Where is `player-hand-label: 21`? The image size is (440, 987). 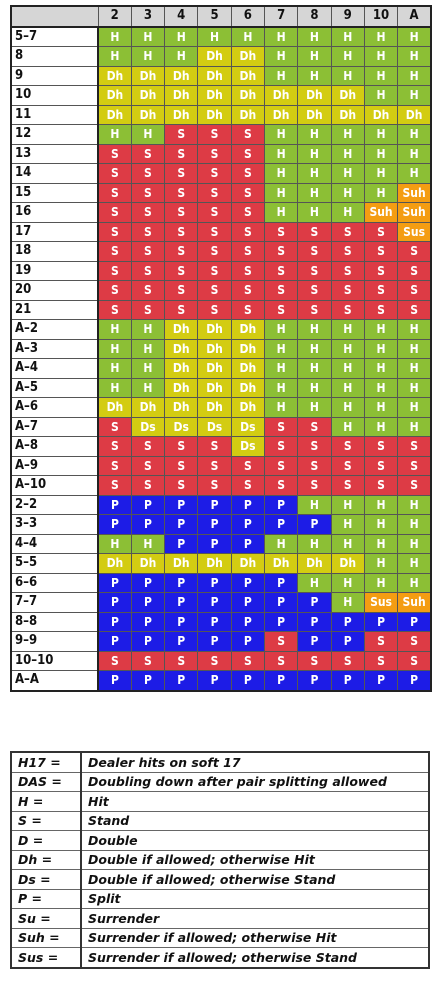 player-hand-label: 21 is located at coordinates (54, 309).